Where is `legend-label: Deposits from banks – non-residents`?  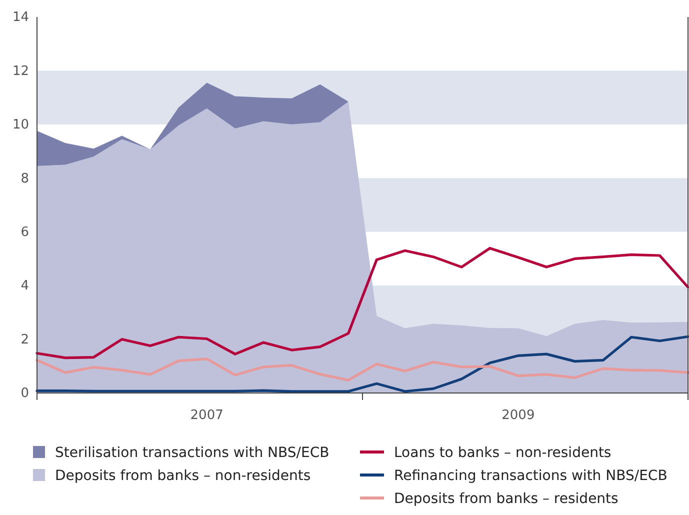
legend-label: Deposits from banks – non-residents is located at coordinates (183, 476).